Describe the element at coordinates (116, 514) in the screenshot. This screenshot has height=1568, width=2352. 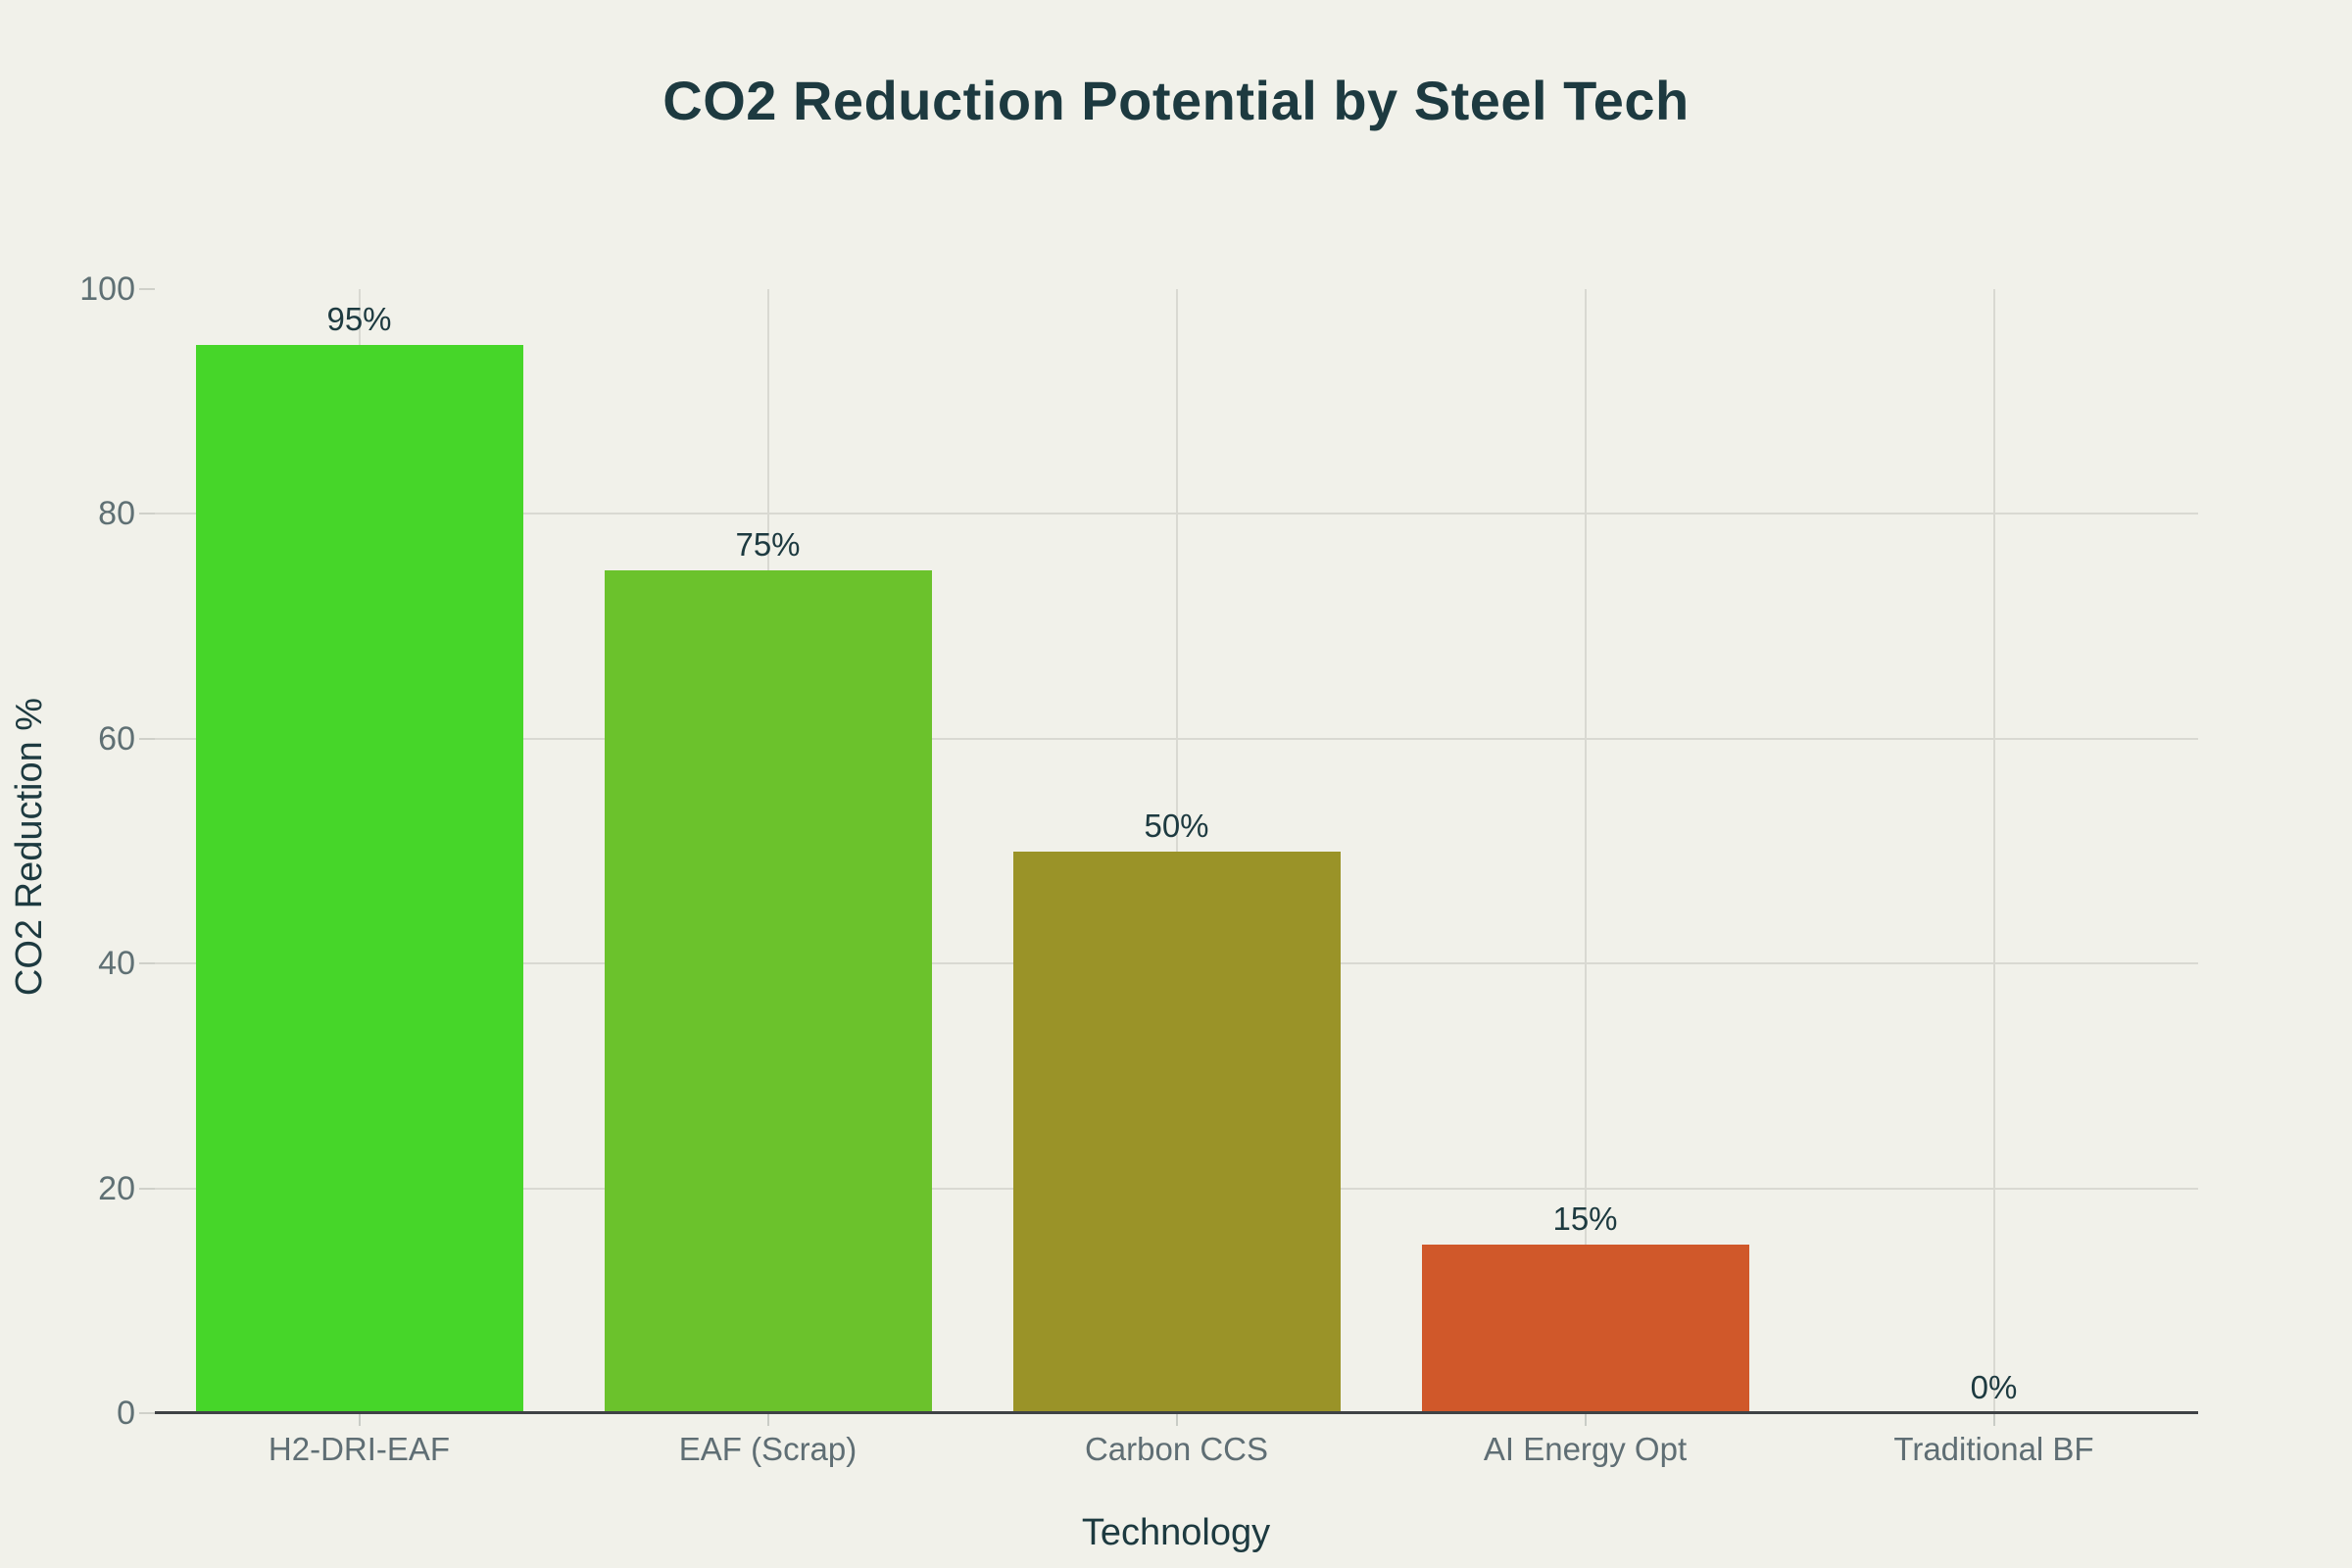
I see `y-tick-label-80: 80` at that location.